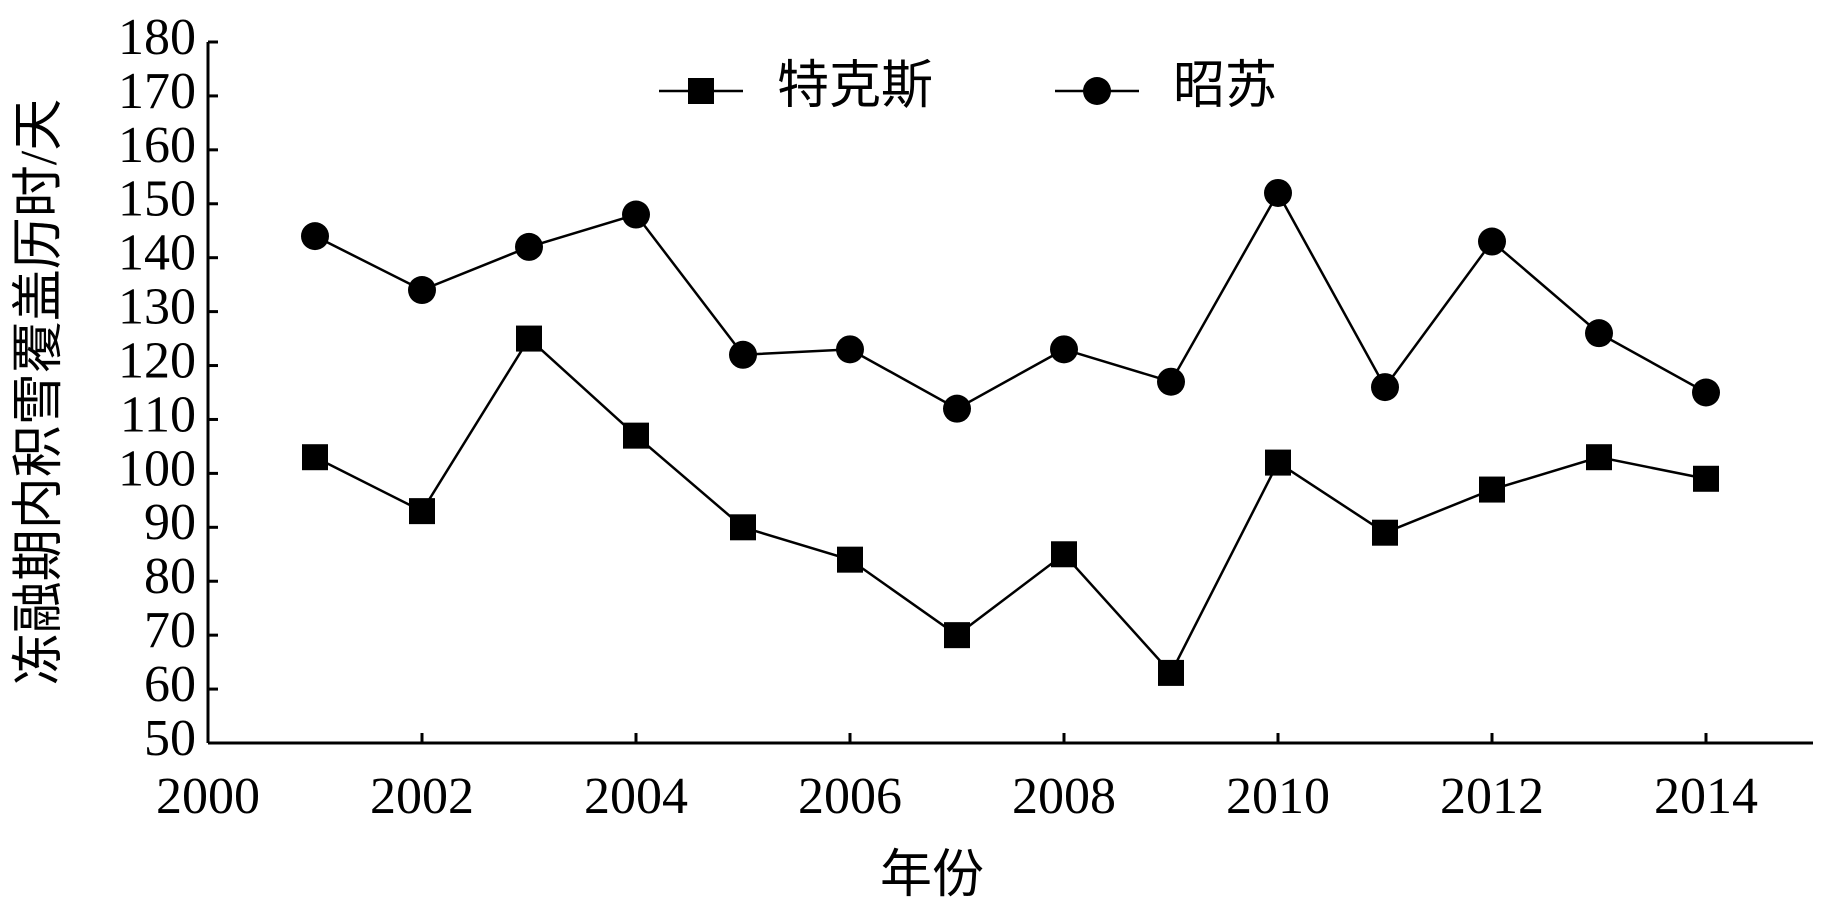  What do you see at coordinates (1492, 796) in the screenshot?
I see `x-tick-label: 2012` at bounding box center [1492, 796].